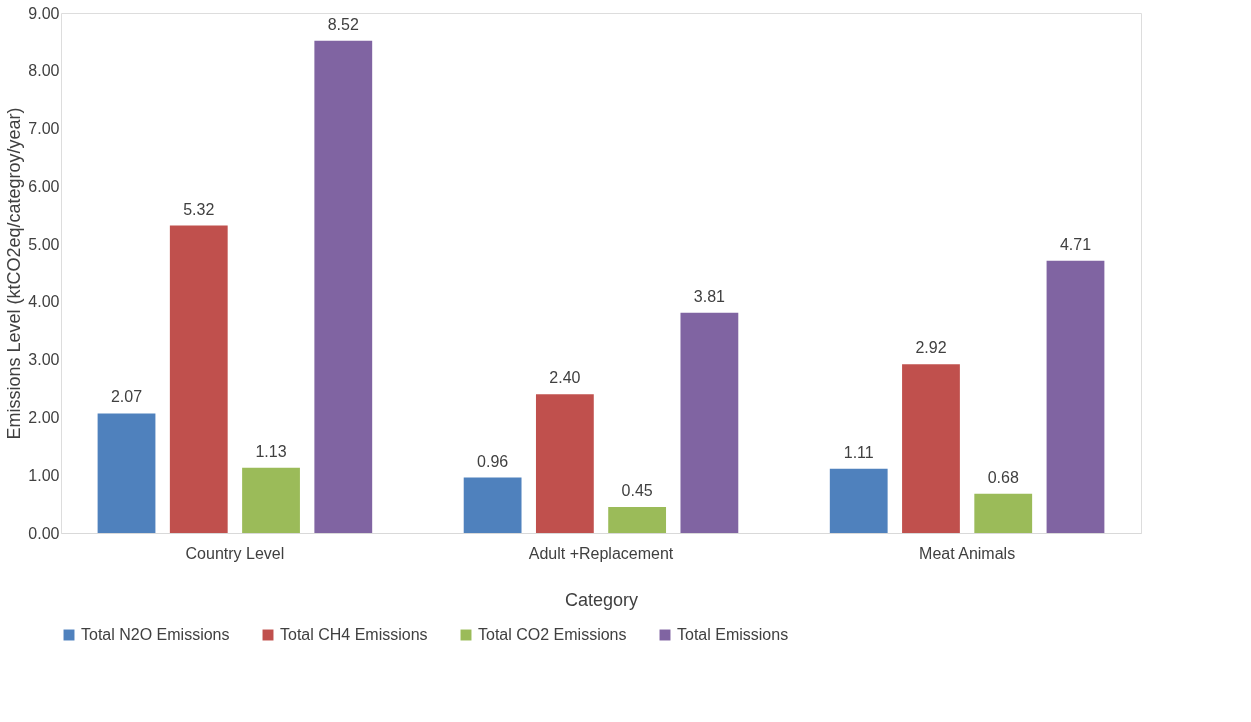 The width and height of the screenshot is (1251, 722). Describe the element at coordinates (637, 490) in the screenshot. I see `data-label: 0.45` at that location.